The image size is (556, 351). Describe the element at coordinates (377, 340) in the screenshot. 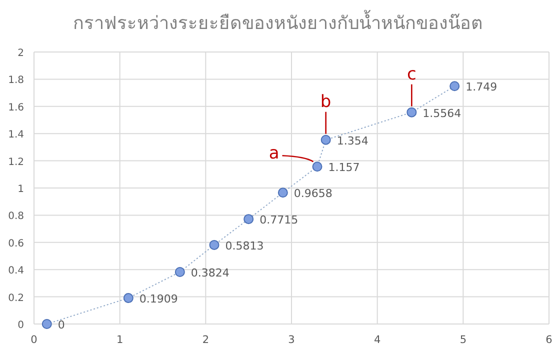

I see `x-tick-label: 4` at that location.